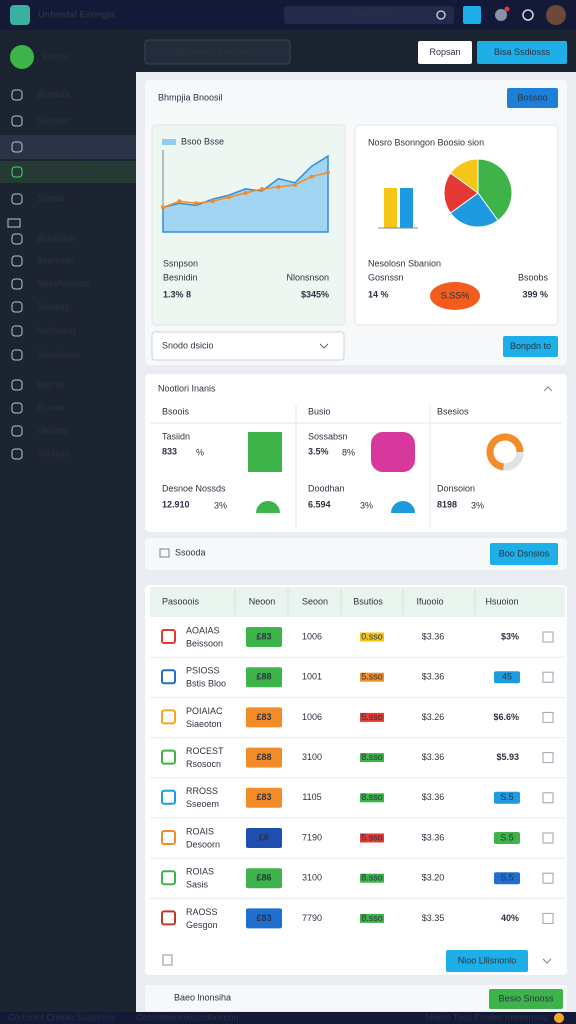 This screenshot has width=576, height=1024. I want to click on action-button-label: Bonpdn to, so click(530, 346).